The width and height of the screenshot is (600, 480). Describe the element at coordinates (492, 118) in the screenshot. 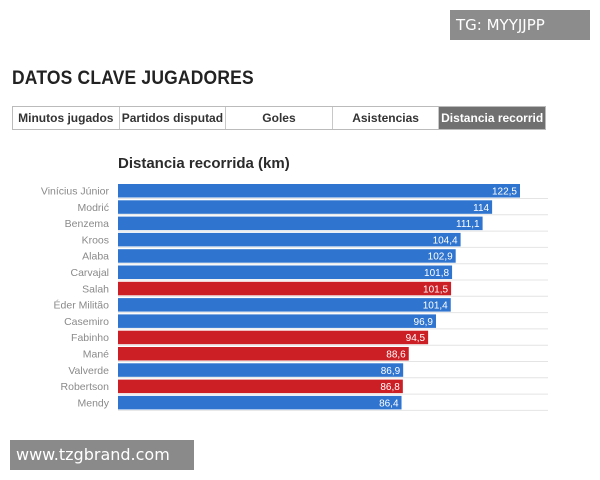

I see `tab-distancia-recorrida: Distancia recorrid` at that location.